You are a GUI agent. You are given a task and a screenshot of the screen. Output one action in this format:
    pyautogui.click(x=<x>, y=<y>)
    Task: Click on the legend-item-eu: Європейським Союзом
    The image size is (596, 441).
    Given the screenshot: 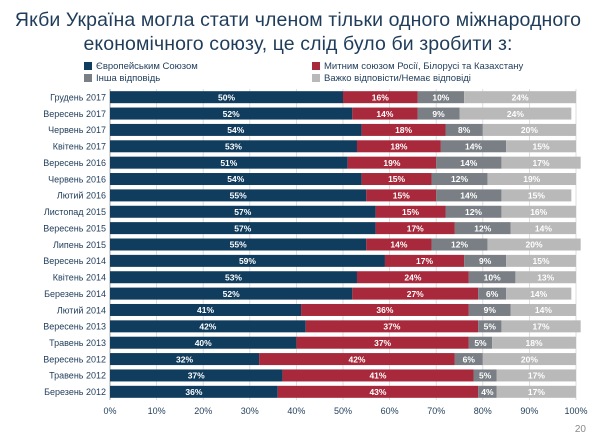 What is the action you would take?
    pyautogui.click(x=141, y=66)
    